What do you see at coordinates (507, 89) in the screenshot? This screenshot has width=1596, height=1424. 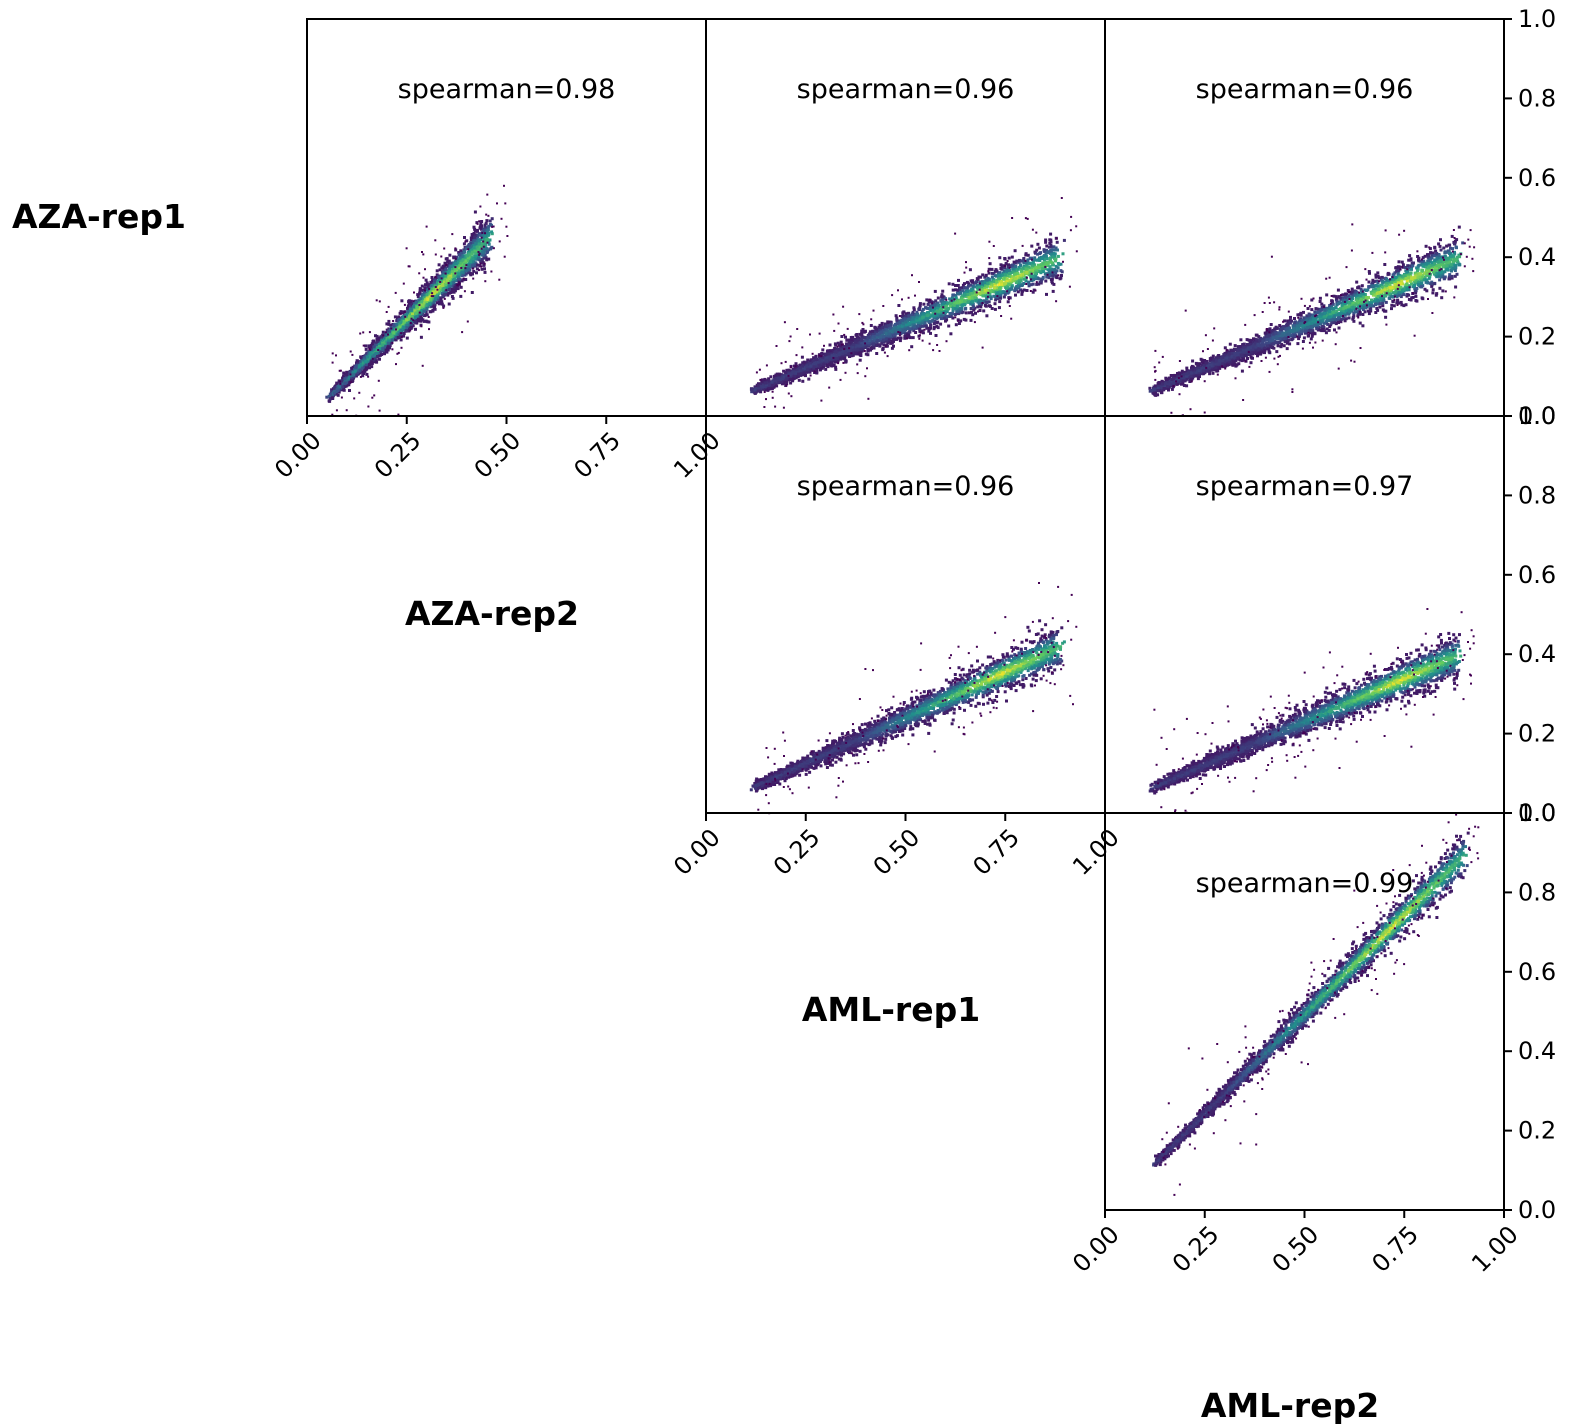 I see `spearman-annotation: spearman=0.98` at bounding box center [507, 89].